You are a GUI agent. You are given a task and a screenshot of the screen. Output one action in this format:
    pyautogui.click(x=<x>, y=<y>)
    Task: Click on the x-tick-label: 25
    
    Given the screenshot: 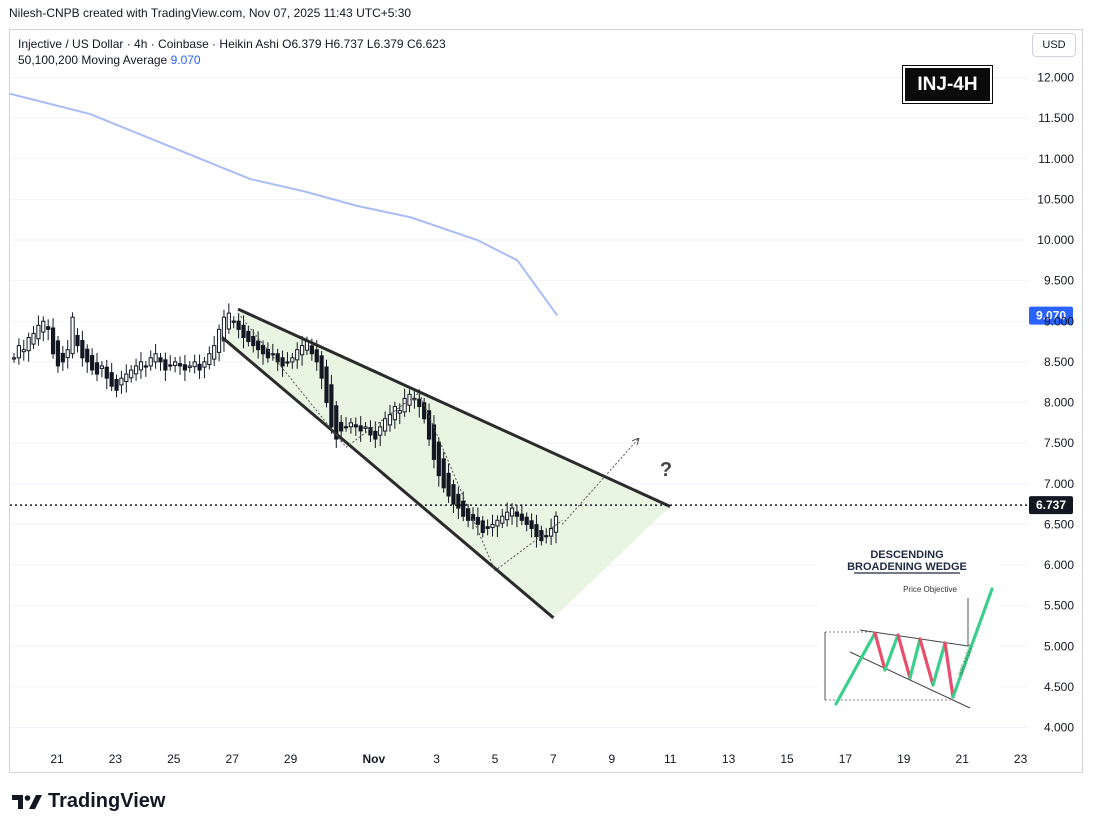 What is the action you would take?
    pyautogui.click(x=174, y=759)
    